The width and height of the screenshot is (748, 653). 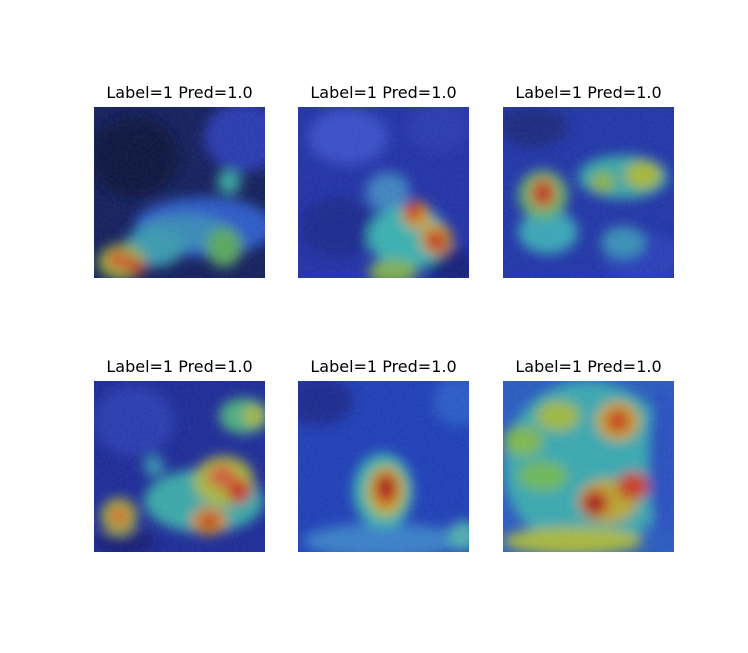 I want to click on heatmap-panel-6: Label=1 Pred=1.0, so click(x=588, y=454).